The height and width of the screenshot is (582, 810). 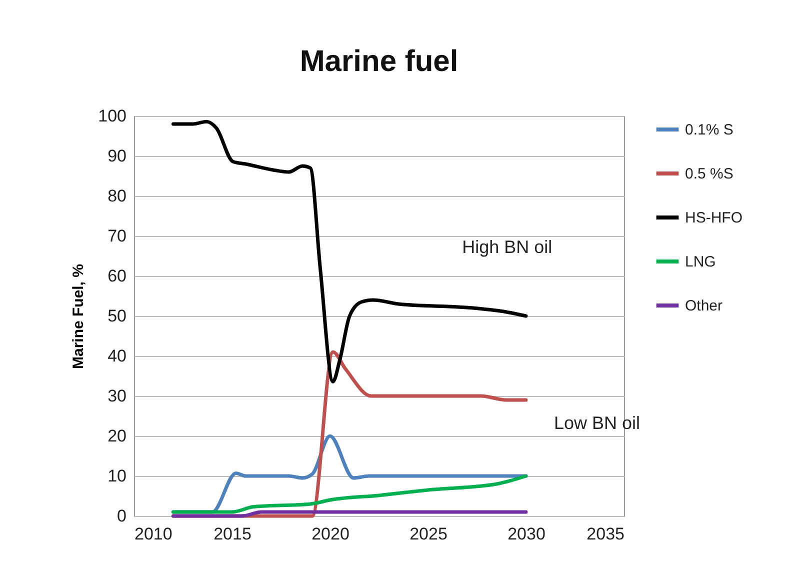 What do you see at coordinates (117, 276) in the screenshot?
I see `y-tick-label: 60` at bounding box center [117, 276].